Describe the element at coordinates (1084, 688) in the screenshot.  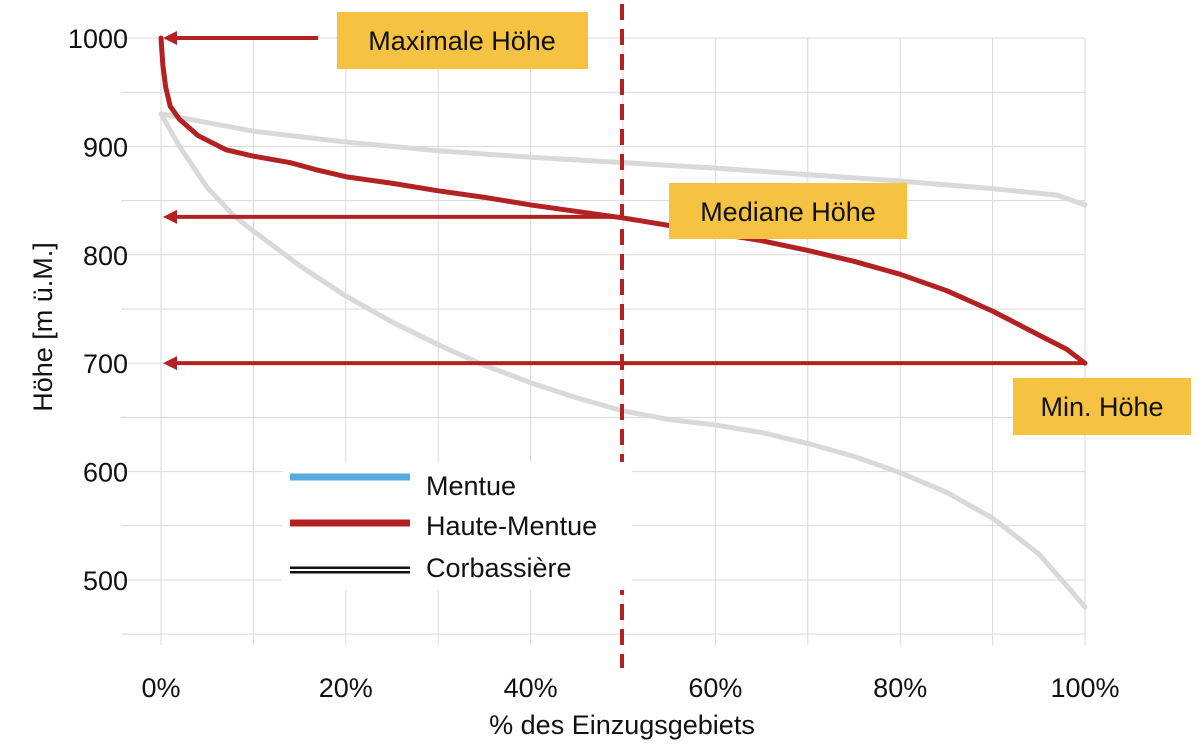
I see `x-tick-label: 100%` at that location.